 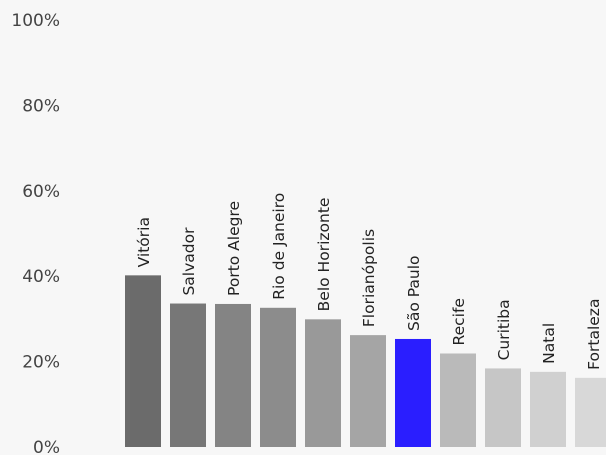 I want to click on category-label: Curitiba, so click(x=504, y=329).